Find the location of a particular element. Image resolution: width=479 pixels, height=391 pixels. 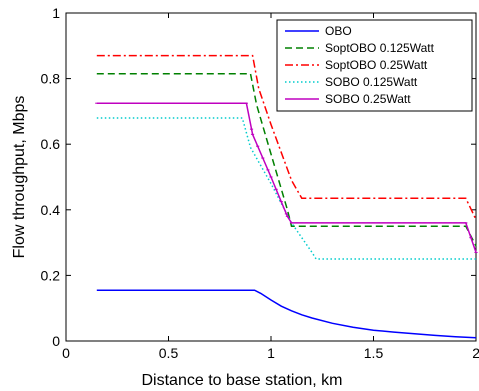

y-tick-label: 0 is located at coordinates (56, 341).